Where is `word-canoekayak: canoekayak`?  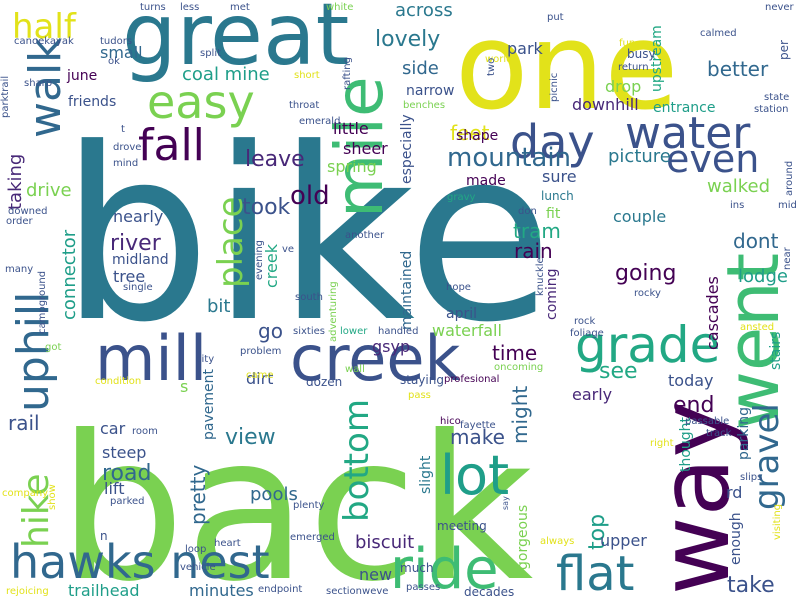
word-canoekayak: canoekayak is located at coordinates (44, 41).